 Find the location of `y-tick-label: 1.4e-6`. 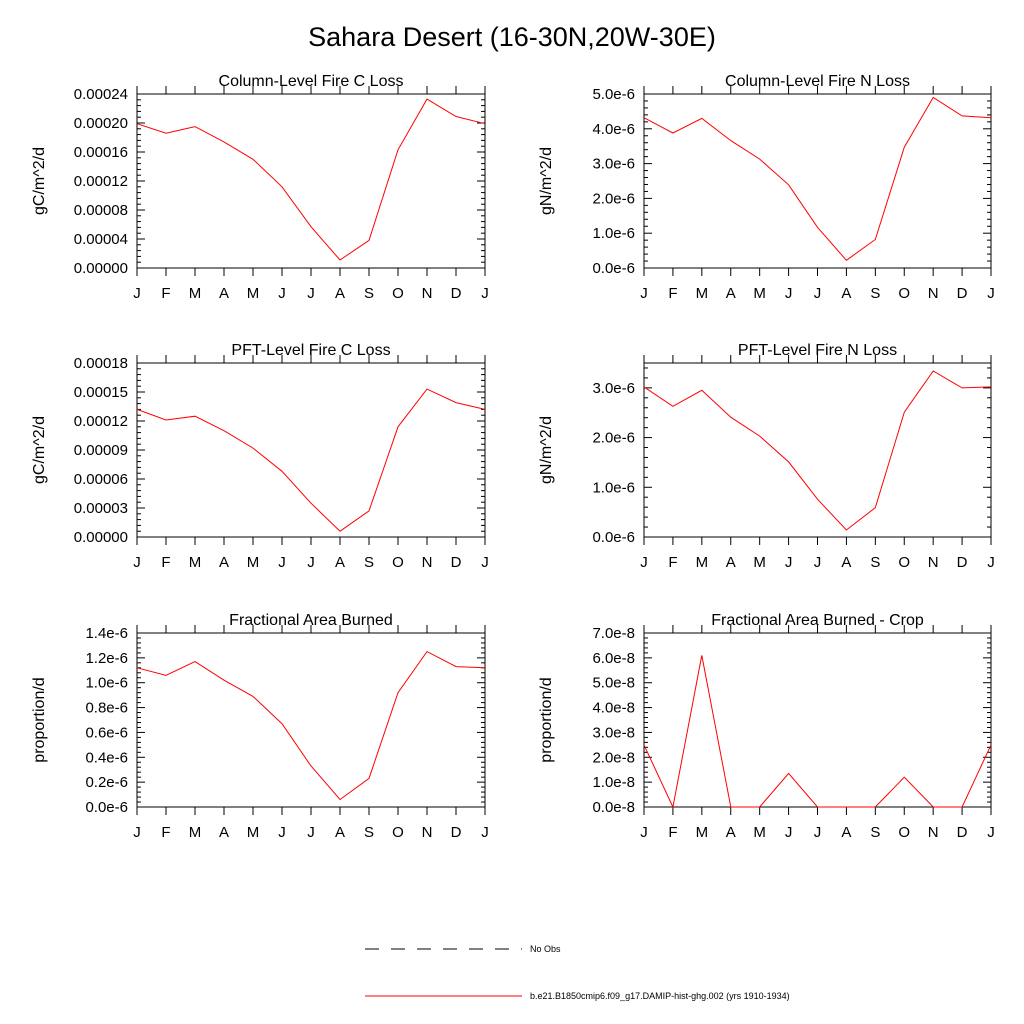

y-tick-label: 1.4e-6 is located at coordinates (106, 633).